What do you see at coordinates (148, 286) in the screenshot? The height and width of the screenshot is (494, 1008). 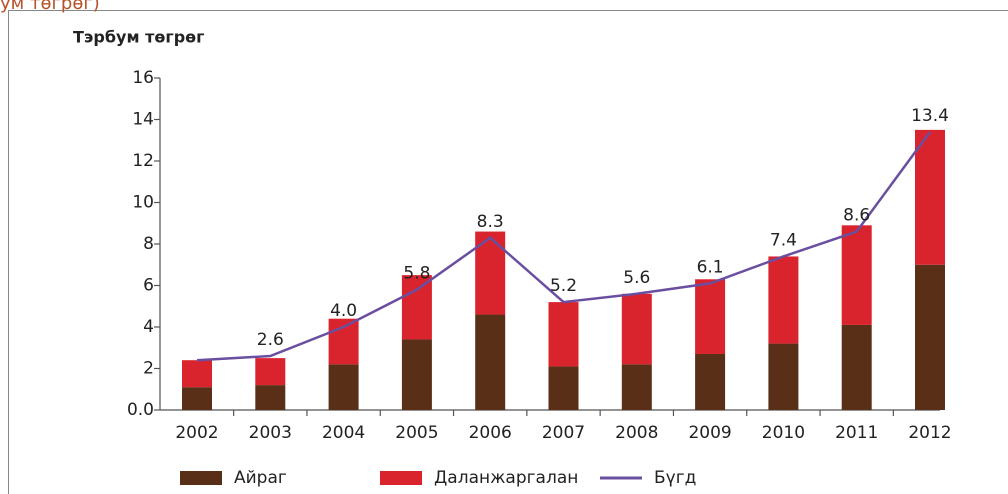 I see `y-tick-label: 6` at bounding box center [148, 286].